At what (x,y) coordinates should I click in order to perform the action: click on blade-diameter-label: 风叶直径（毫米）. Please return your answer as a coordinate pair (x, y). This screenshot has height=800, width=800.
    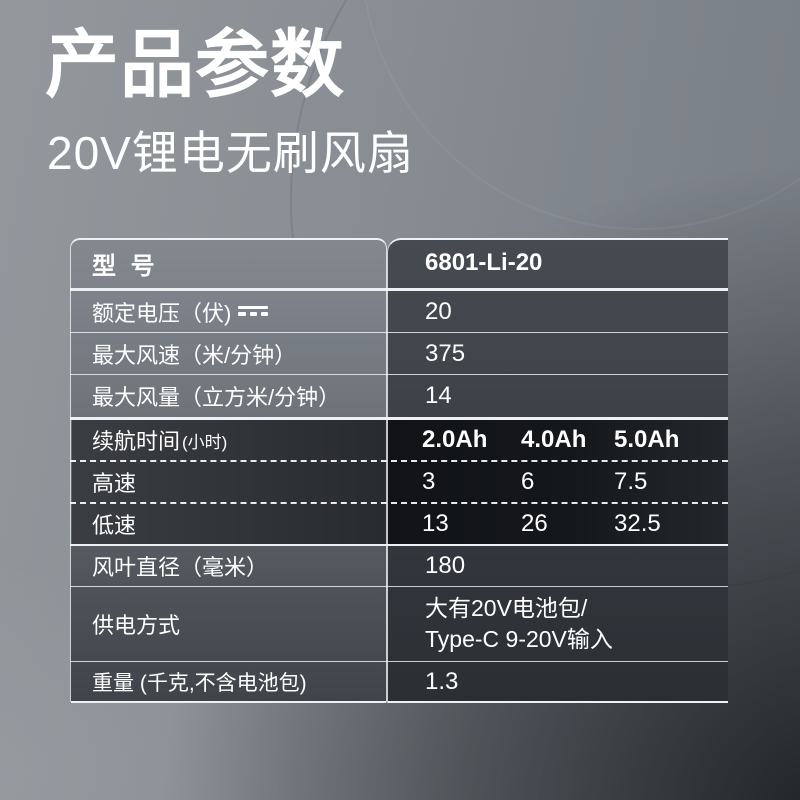
    Looking at the image, I should click on (180, 567).